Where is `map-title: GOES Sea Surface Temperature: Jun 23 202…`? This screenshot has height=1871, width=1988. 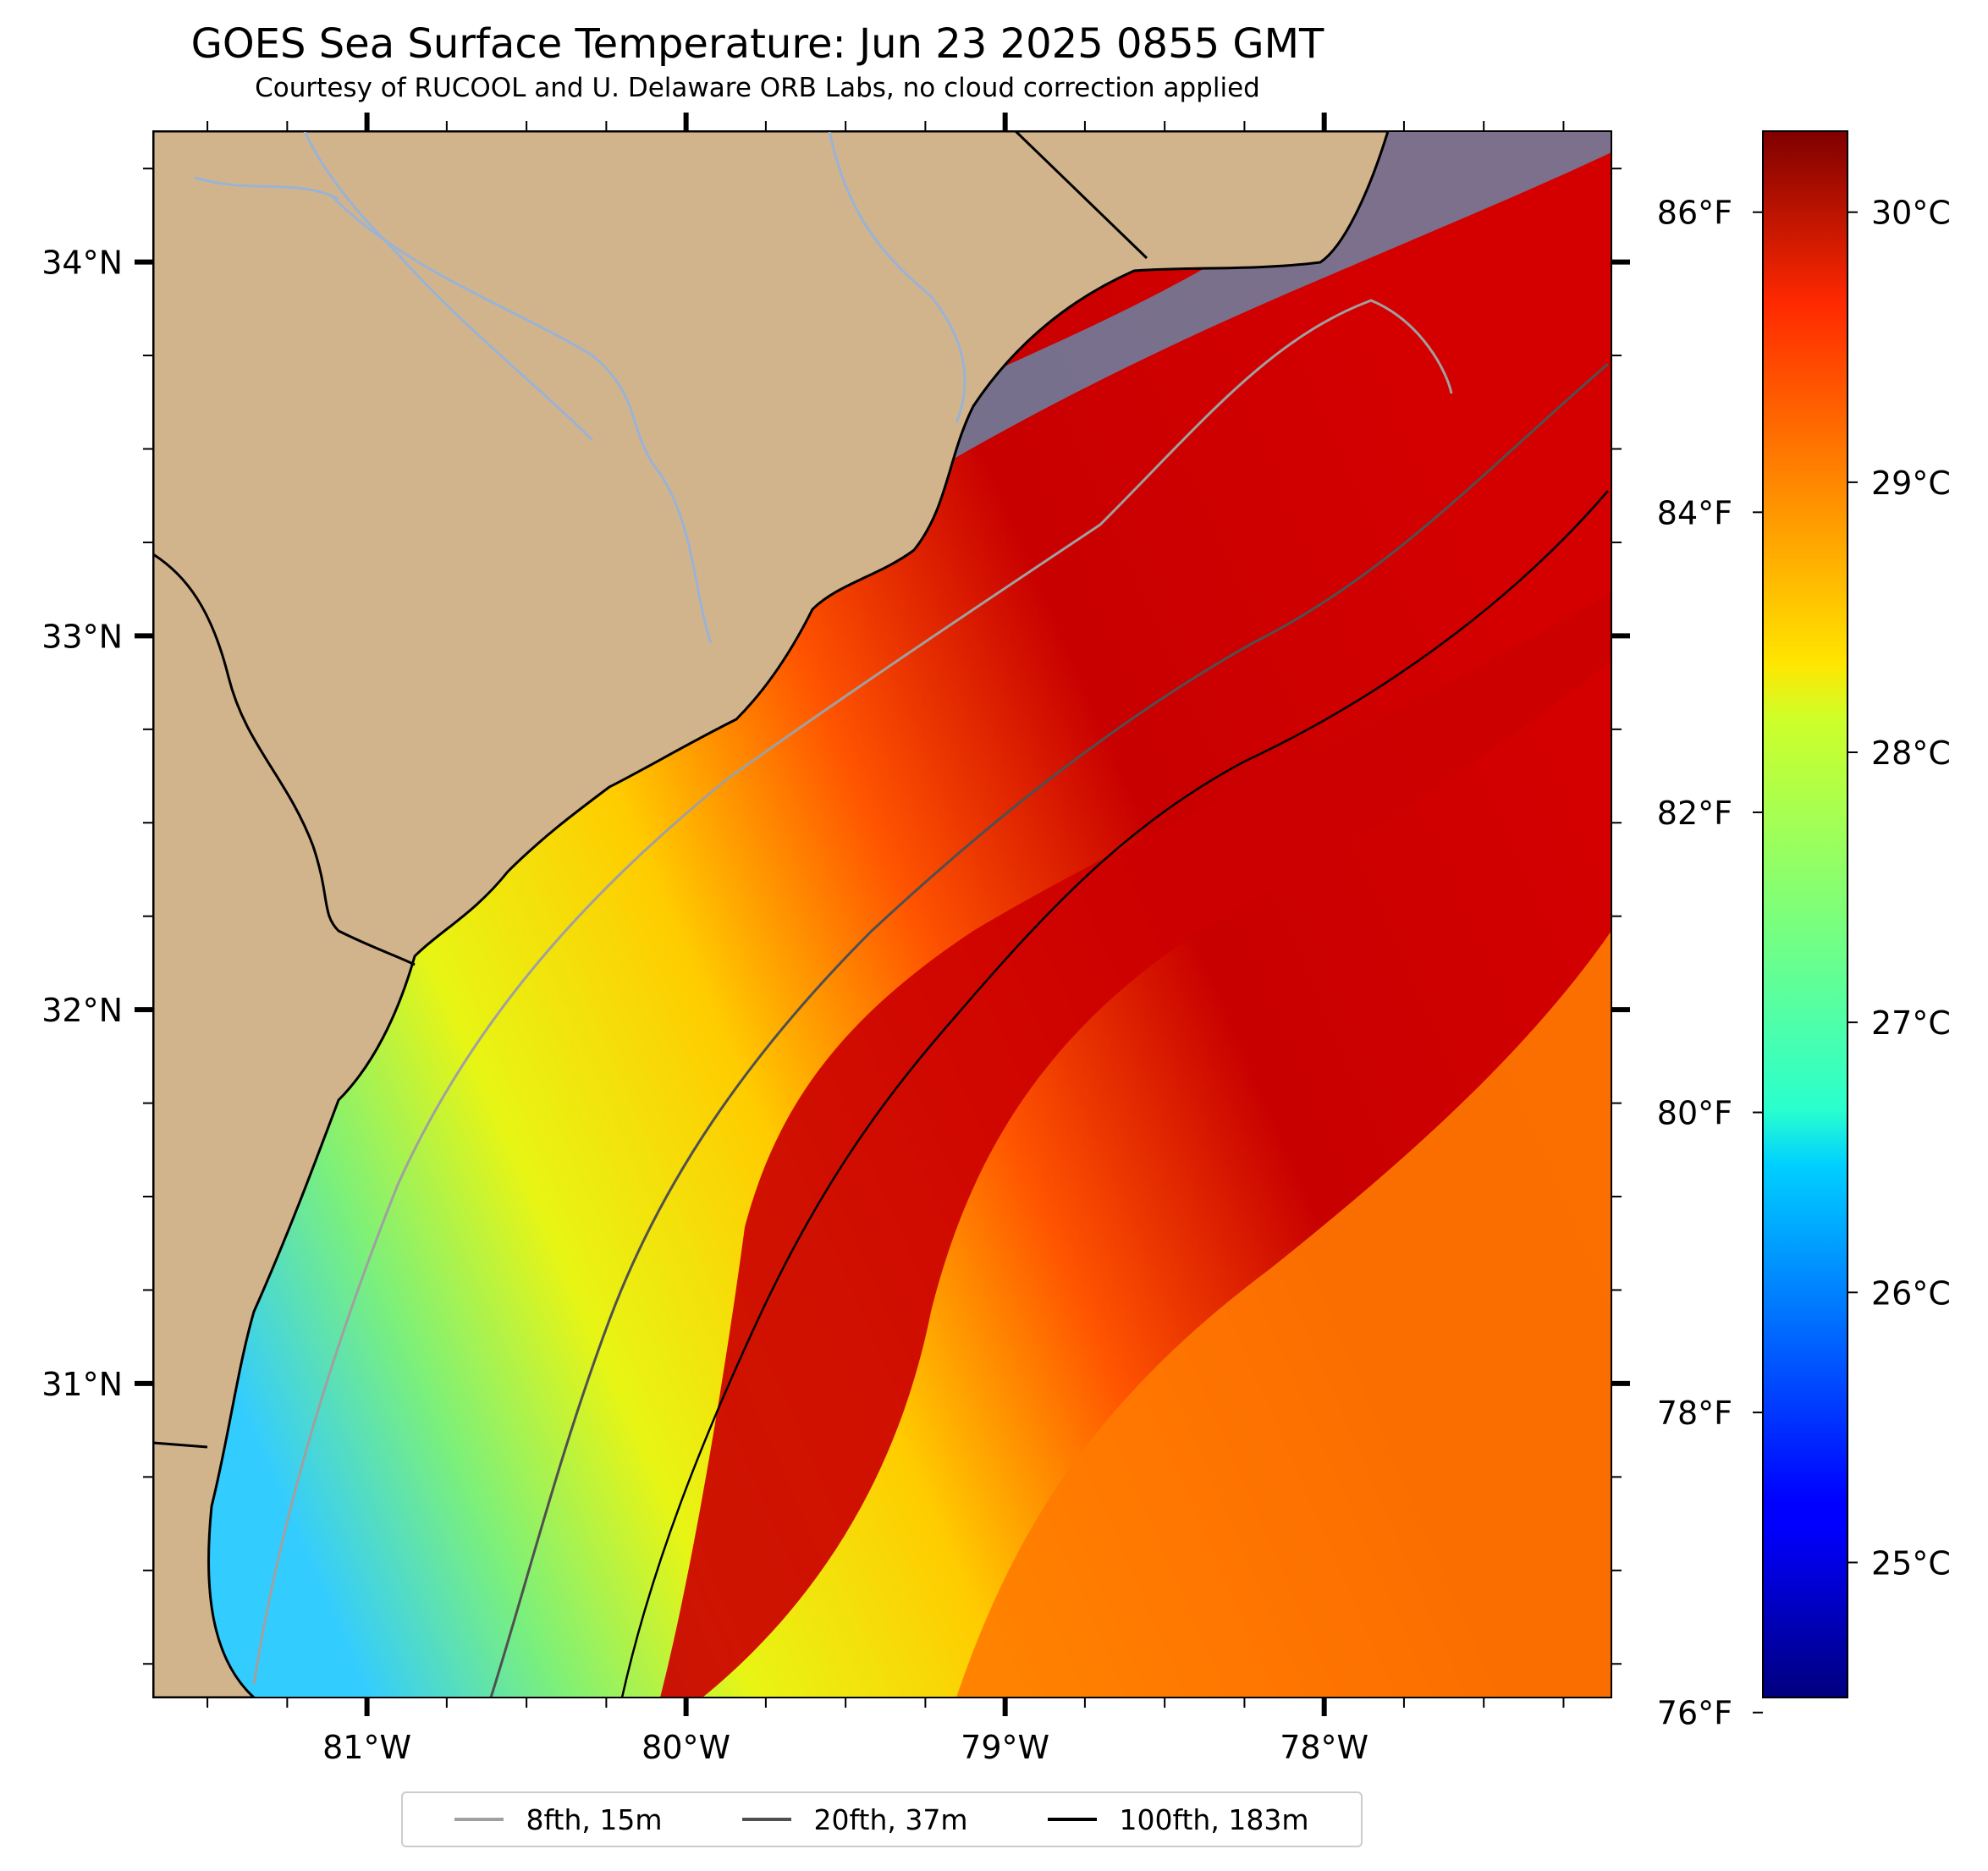
map-title: GOES Sea Surface Temperature: Jun 23 202… is located at coordinates (757, 44).